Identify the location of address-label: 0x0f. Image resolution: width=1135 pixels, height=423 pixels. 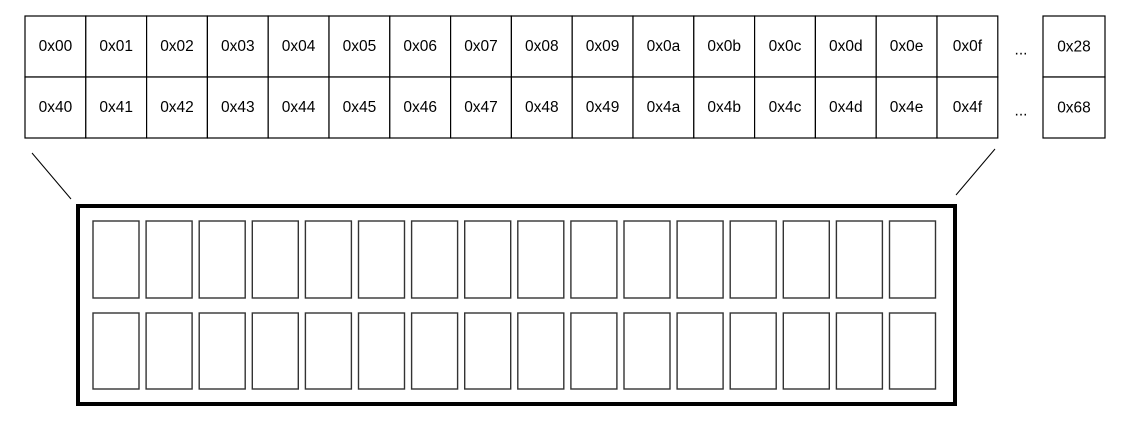
(968, 46).